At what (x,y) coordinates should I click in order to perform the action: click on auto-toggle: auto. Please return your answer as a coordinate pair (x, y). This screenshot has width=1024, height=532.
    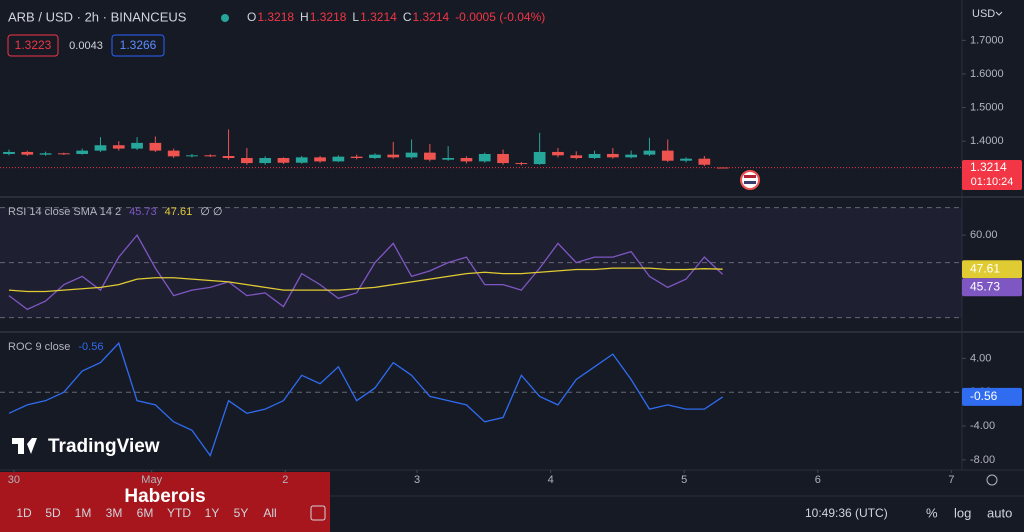
    Looking at the image, I should click on (999, 512).